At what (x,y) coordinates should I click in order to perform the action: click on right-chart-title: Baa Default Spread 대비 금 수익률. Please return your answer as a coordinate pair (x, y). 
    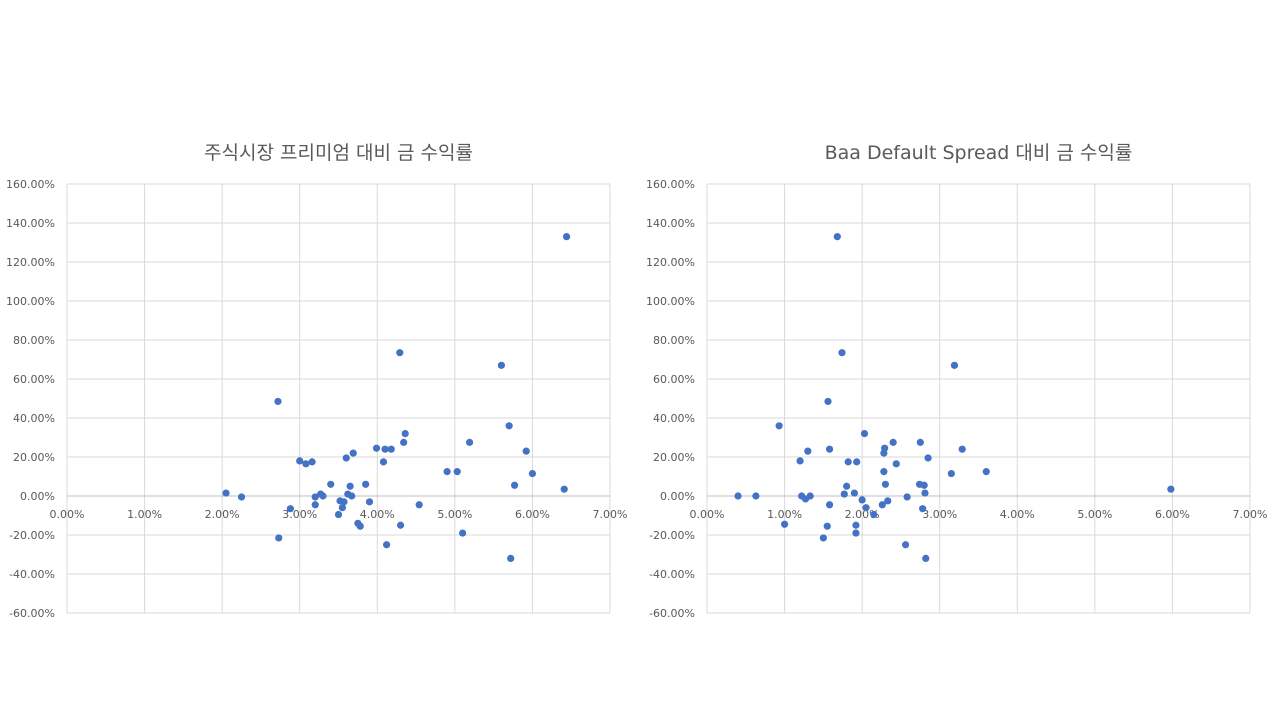
    Looking at the image, I should click on (978, 153).